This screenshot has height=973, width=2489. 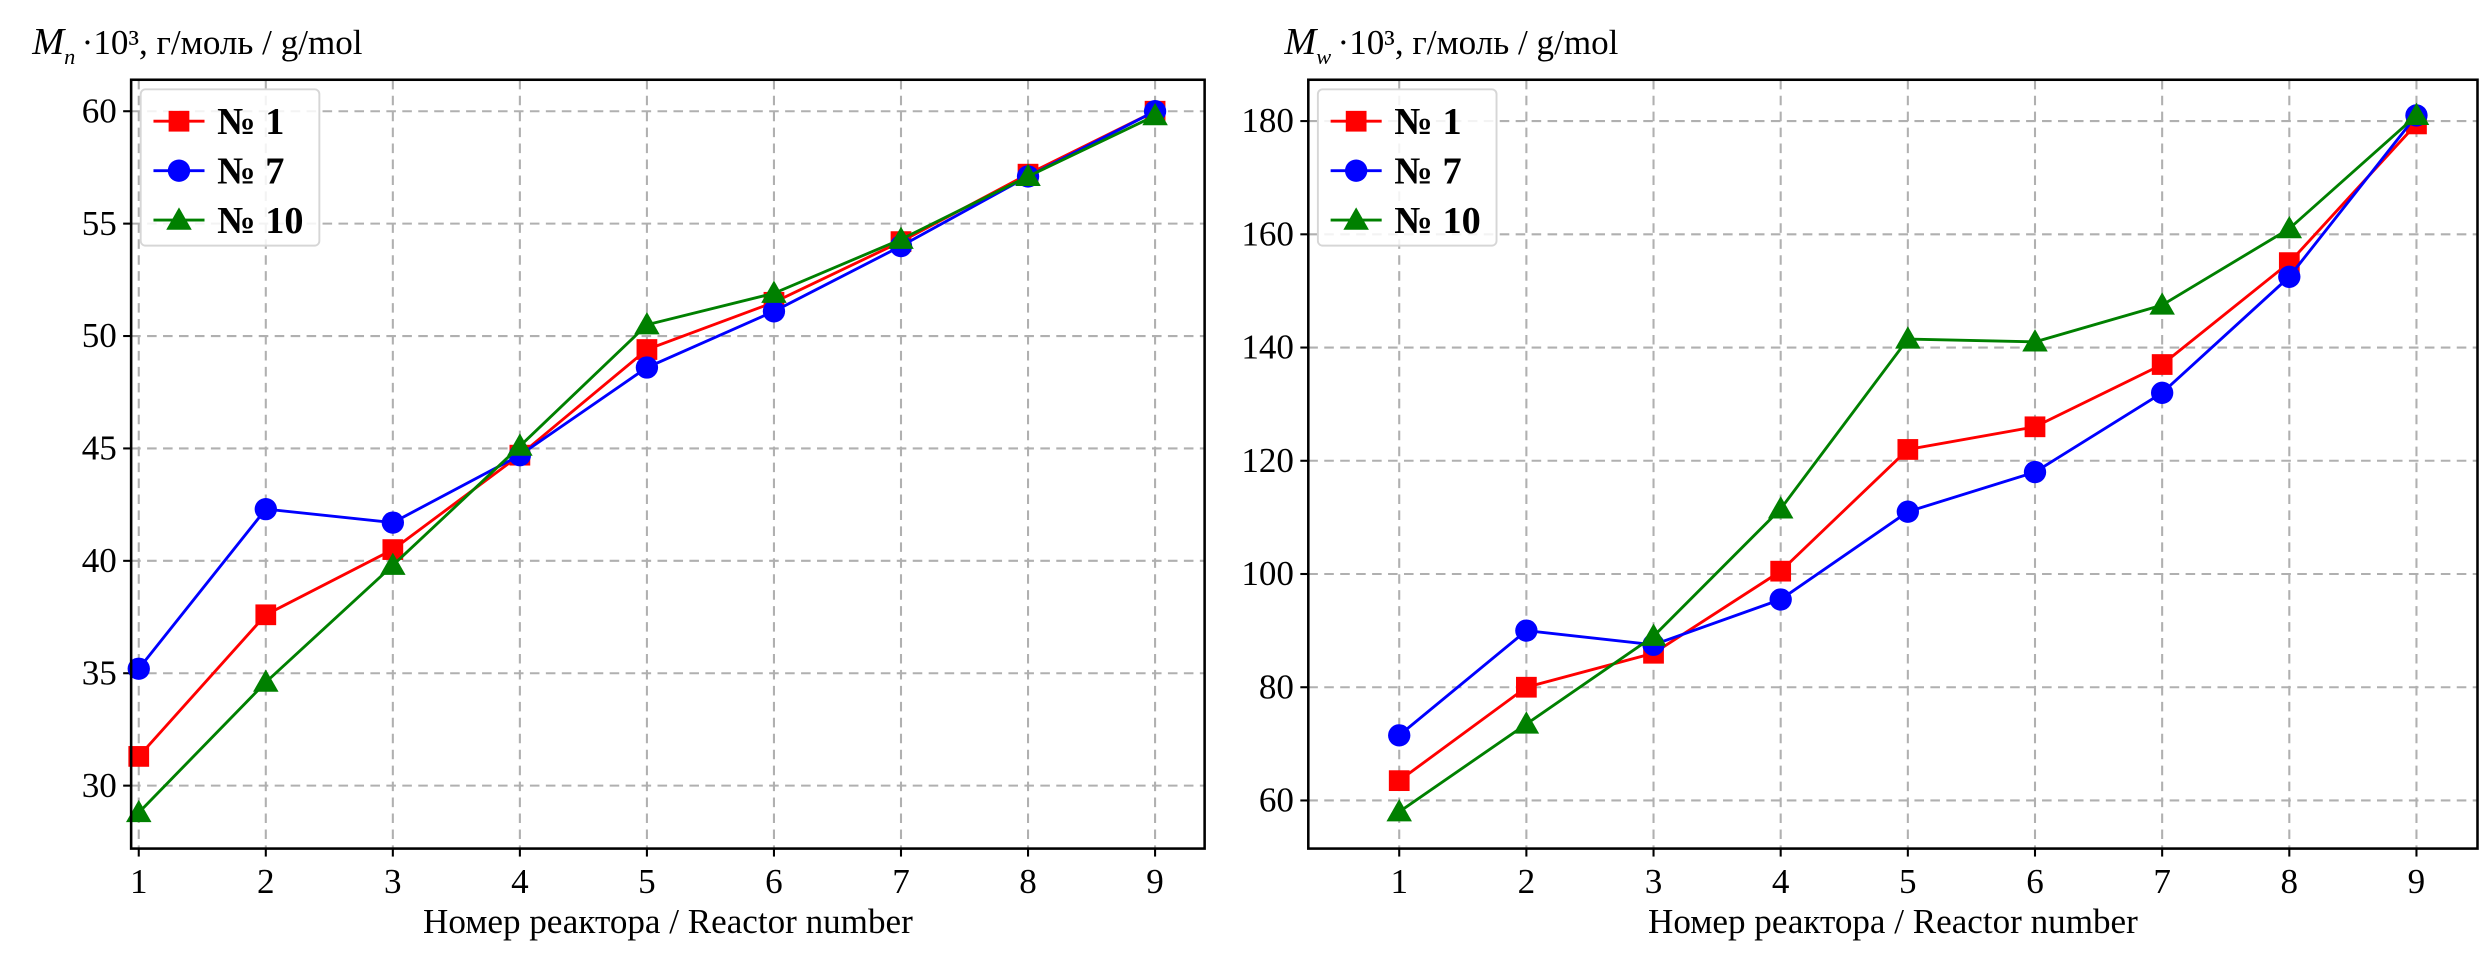 I want to click on y-tick-label: 55, so click(x=99, y=223).